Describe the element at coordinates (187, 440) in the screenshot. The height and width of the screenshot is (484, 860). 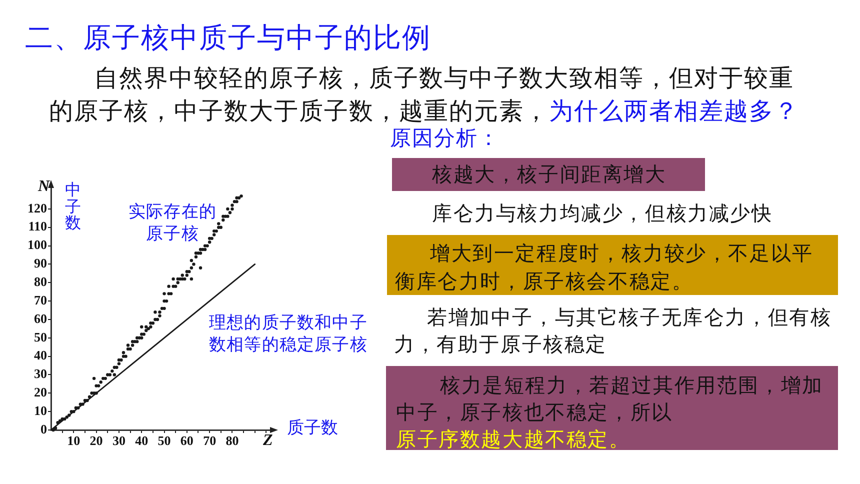
I see `x-tick-label: 60` at that location.